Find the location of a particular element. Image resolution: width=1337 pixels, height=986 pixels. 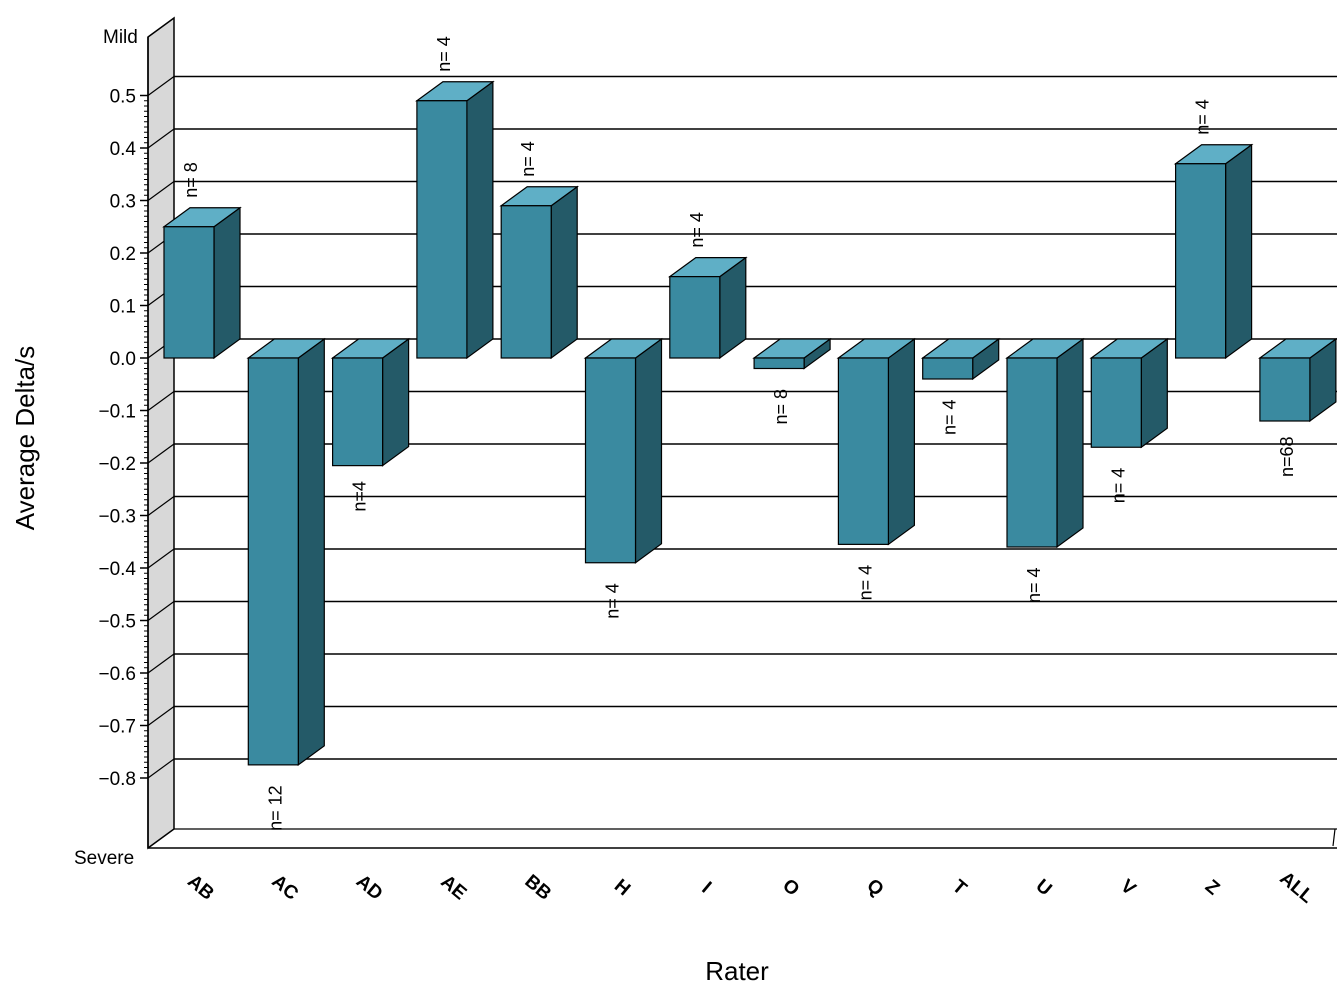

bar-bb is located at coordinates (539, 272).